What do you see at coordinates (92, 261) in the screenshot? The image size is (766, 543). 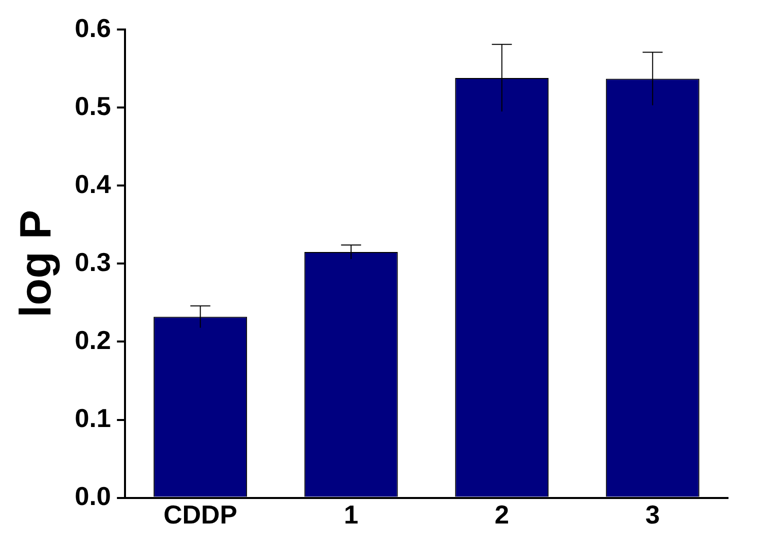 I see `y-tick-label: 0.3` at bounding box center [92, 261].